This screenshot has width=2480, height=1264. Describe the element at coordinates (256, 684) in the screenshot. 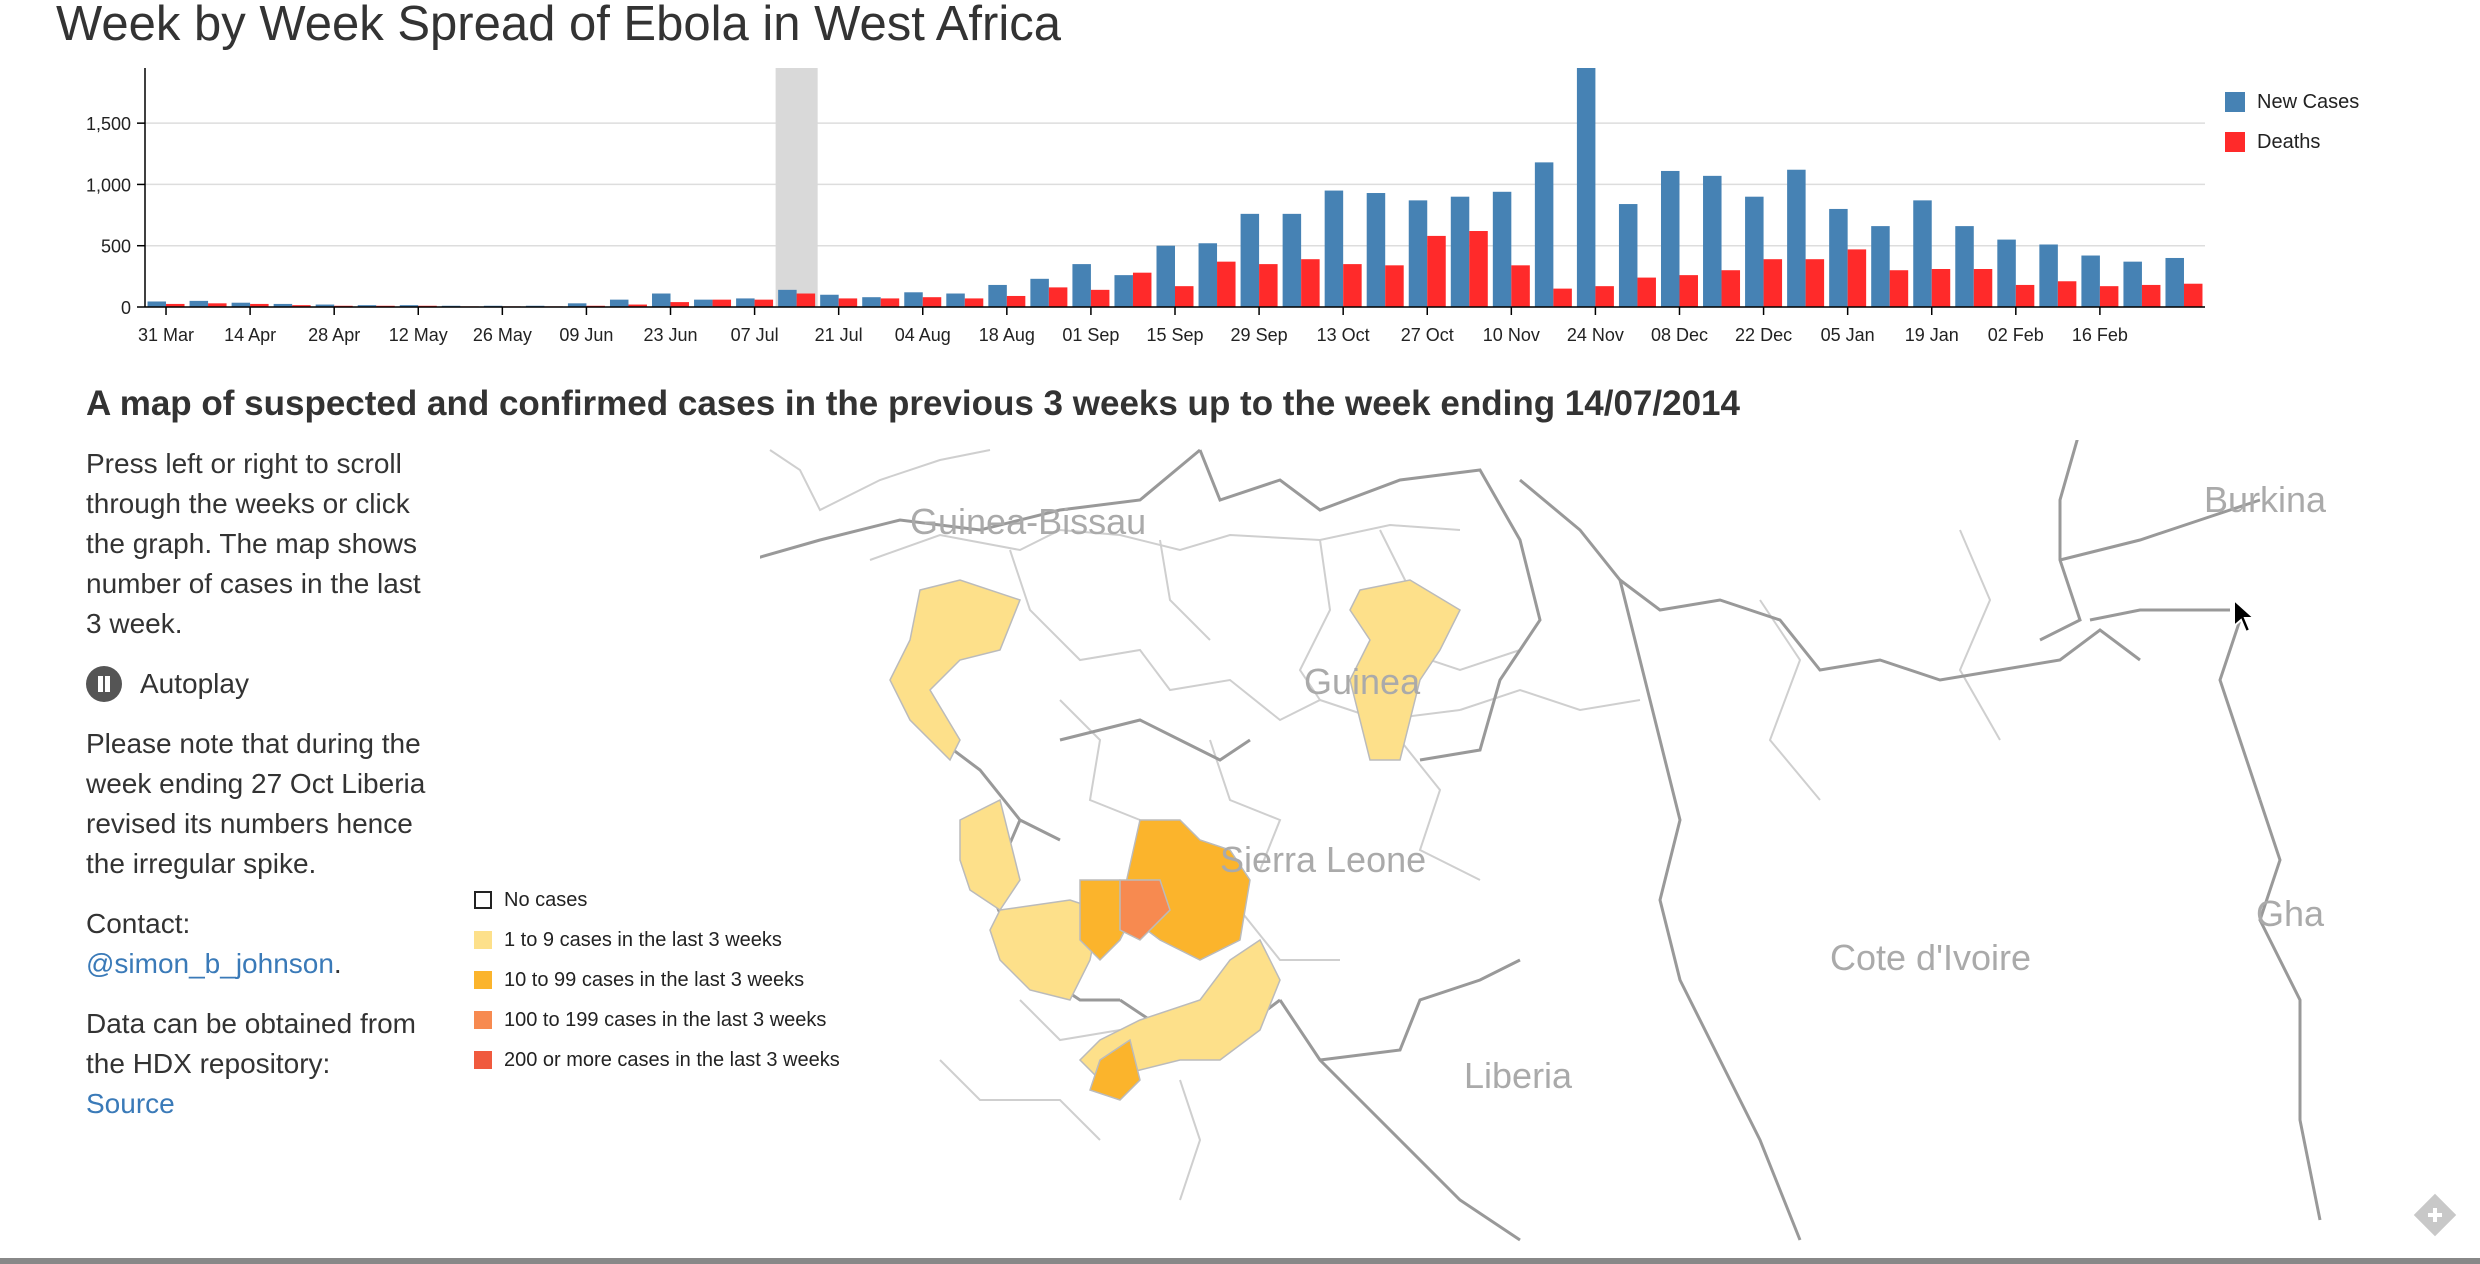

I see `autoplay-toggle: Autoplay` at that location.